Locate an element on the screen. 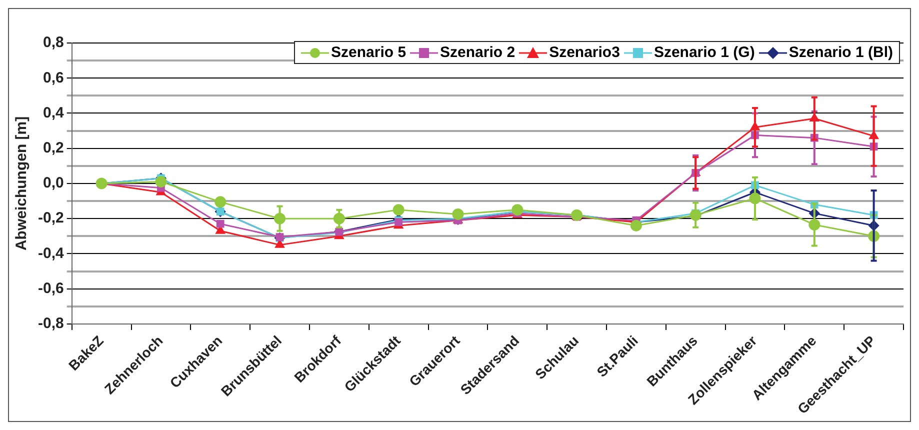  y-tick-label: 0,2 is located at coordinates (53, 147).